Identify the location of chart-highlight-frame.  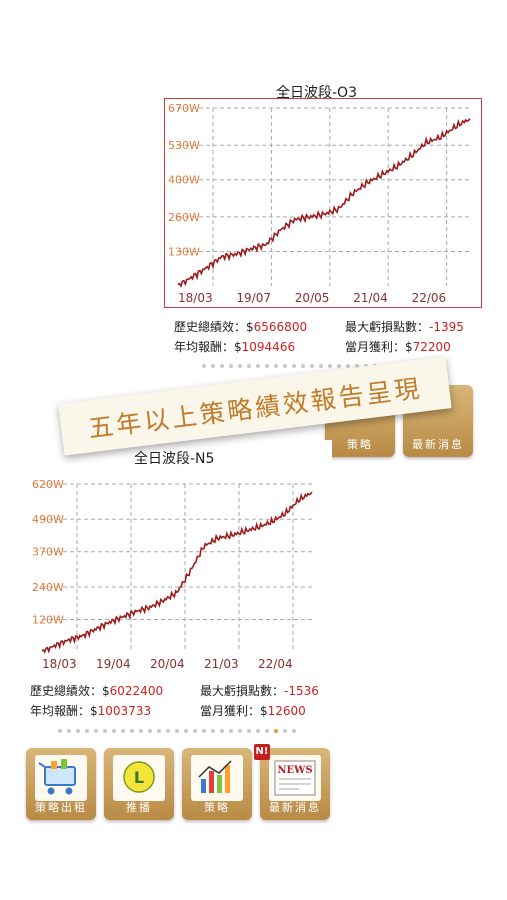
(323, 203).